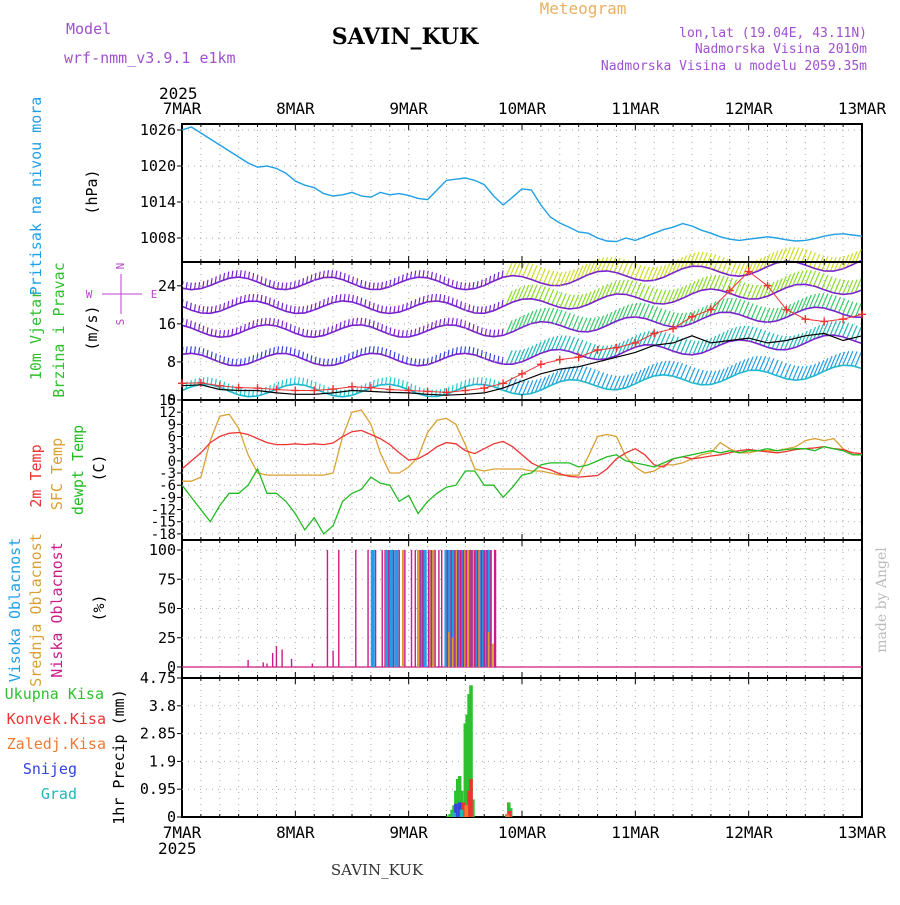 This screenshot has width=900, height=905. I want to click on cloud-high-bar, so click(421, 608).